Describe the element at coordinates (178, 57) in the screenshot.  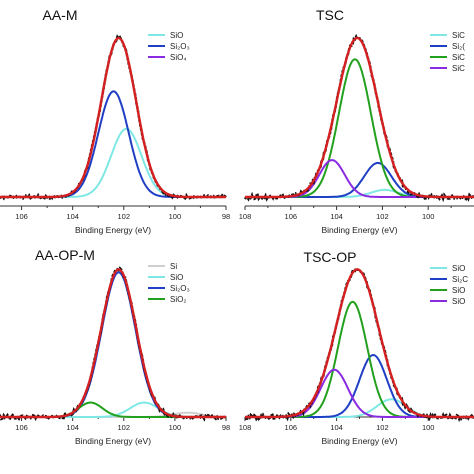
I see `legend-label: SiO₄` at that location.